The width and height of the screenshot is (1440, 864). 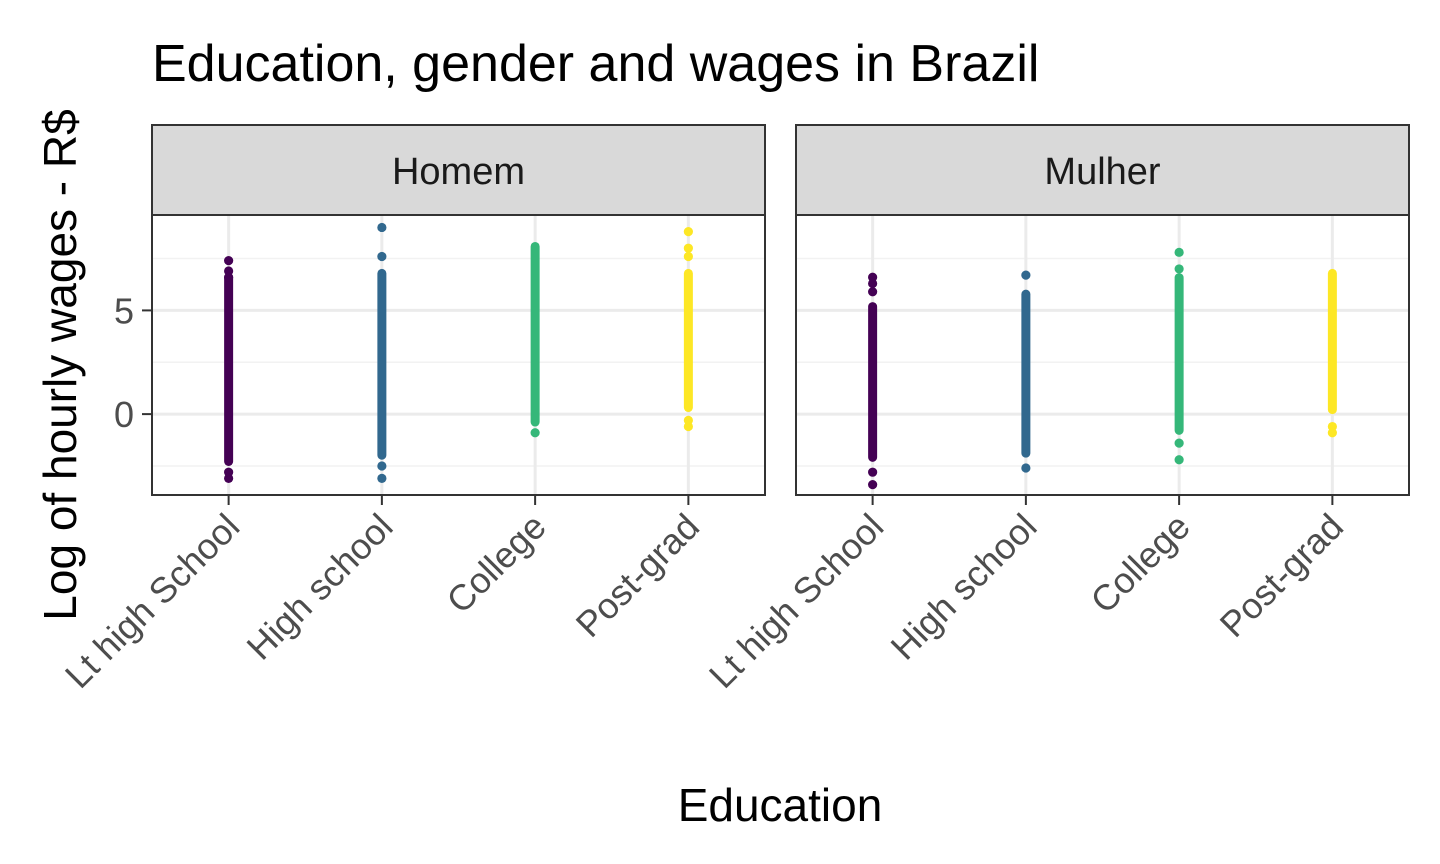 What do you see at coordinates (124, 414) in the screenshot?
I see `y-tick-label: 0` at bounding box center [124, 414].